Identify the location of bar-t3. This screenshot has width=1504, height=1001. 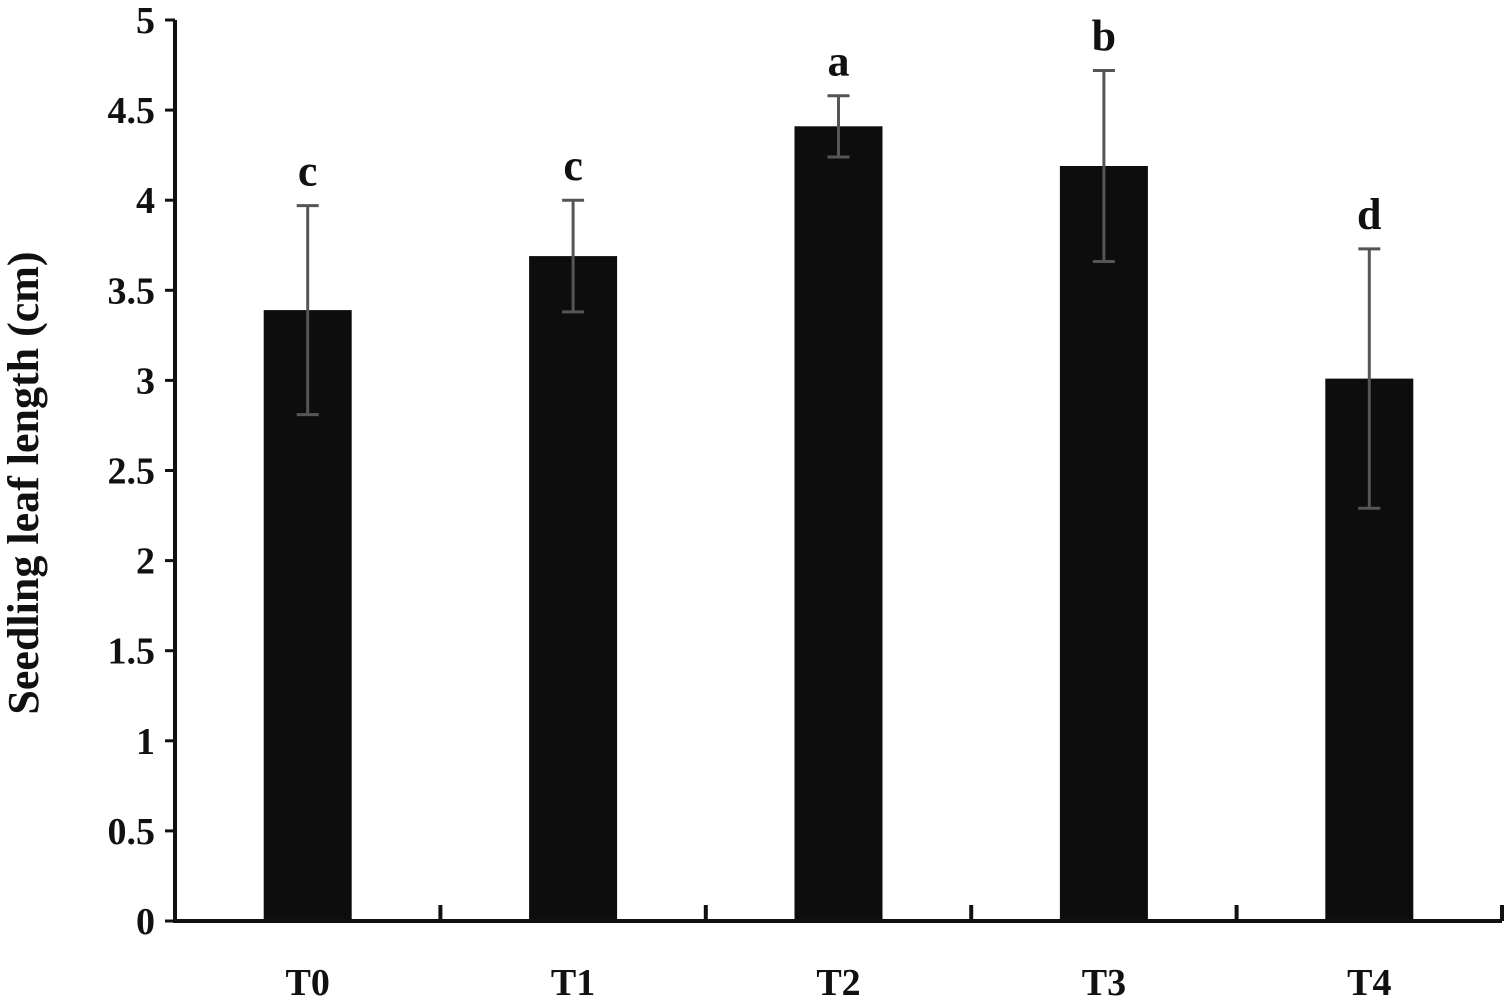
(1103, 543).